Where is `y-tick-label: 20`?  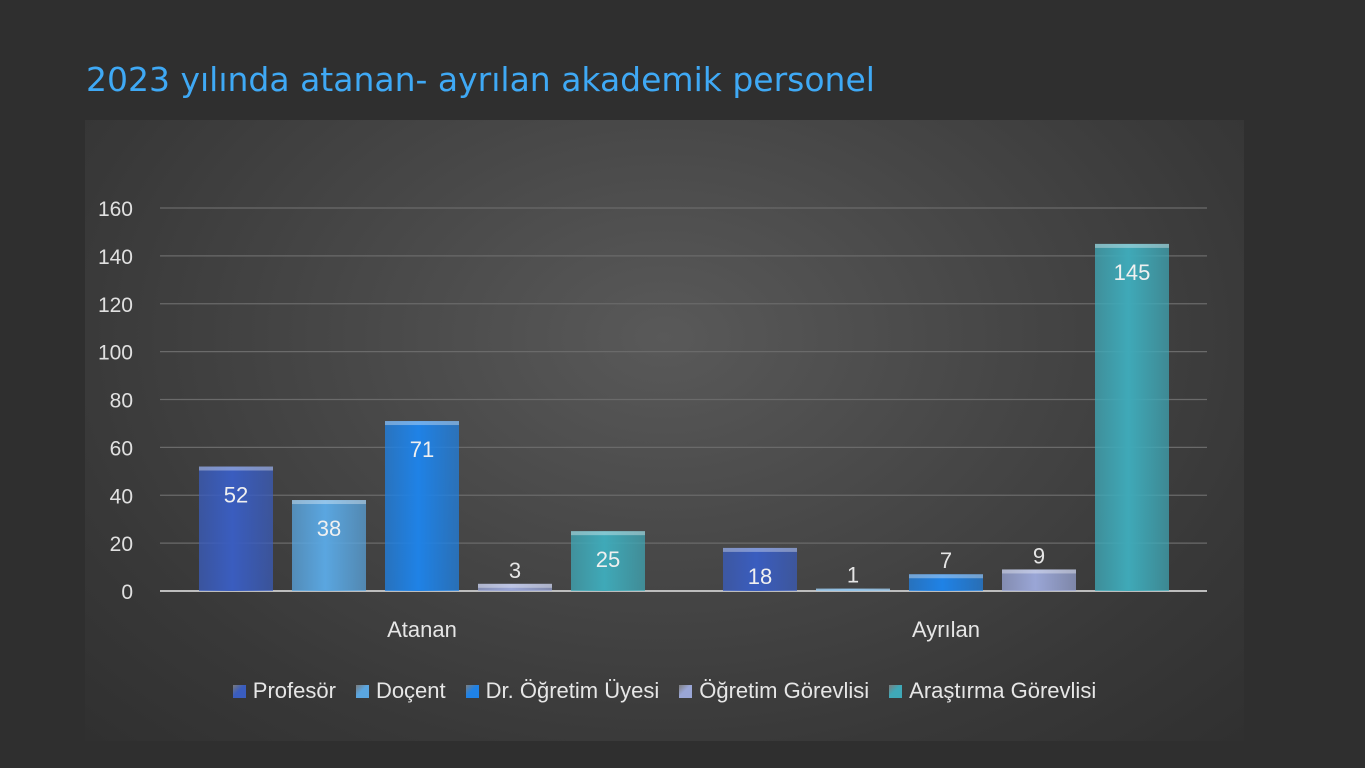
y-tick-label: 20 is located at coordinates (121, 544).